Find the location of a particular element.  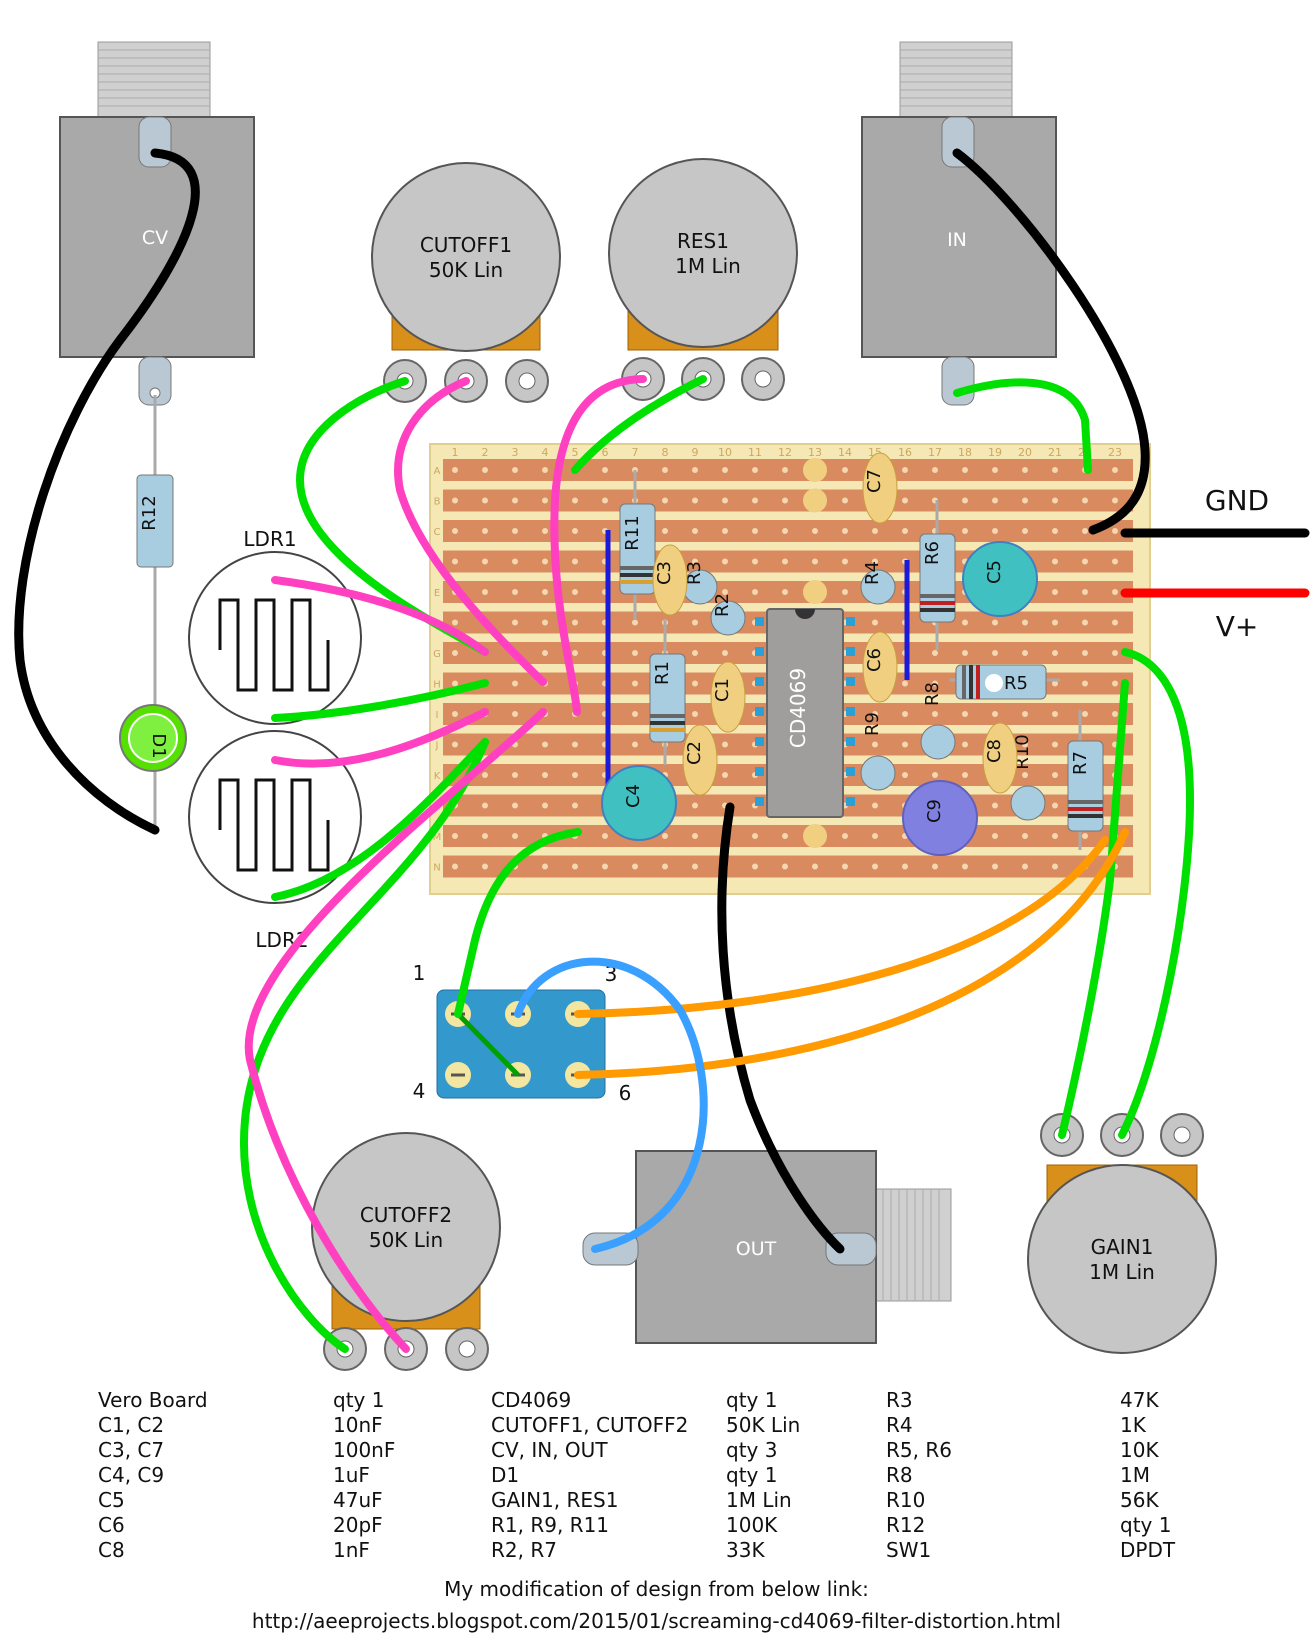

board-row-label: E is located at coordinates (437, 593).